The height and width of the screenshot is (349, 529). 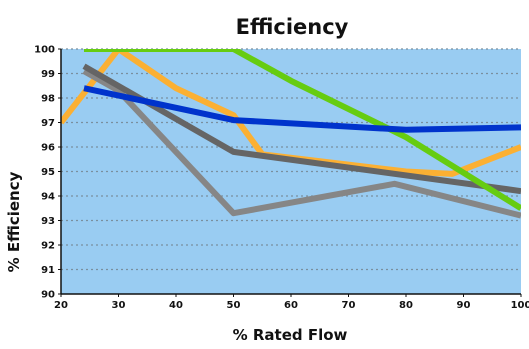 I want to click on chart-title: Efficiency, so click(x=292, y=27).